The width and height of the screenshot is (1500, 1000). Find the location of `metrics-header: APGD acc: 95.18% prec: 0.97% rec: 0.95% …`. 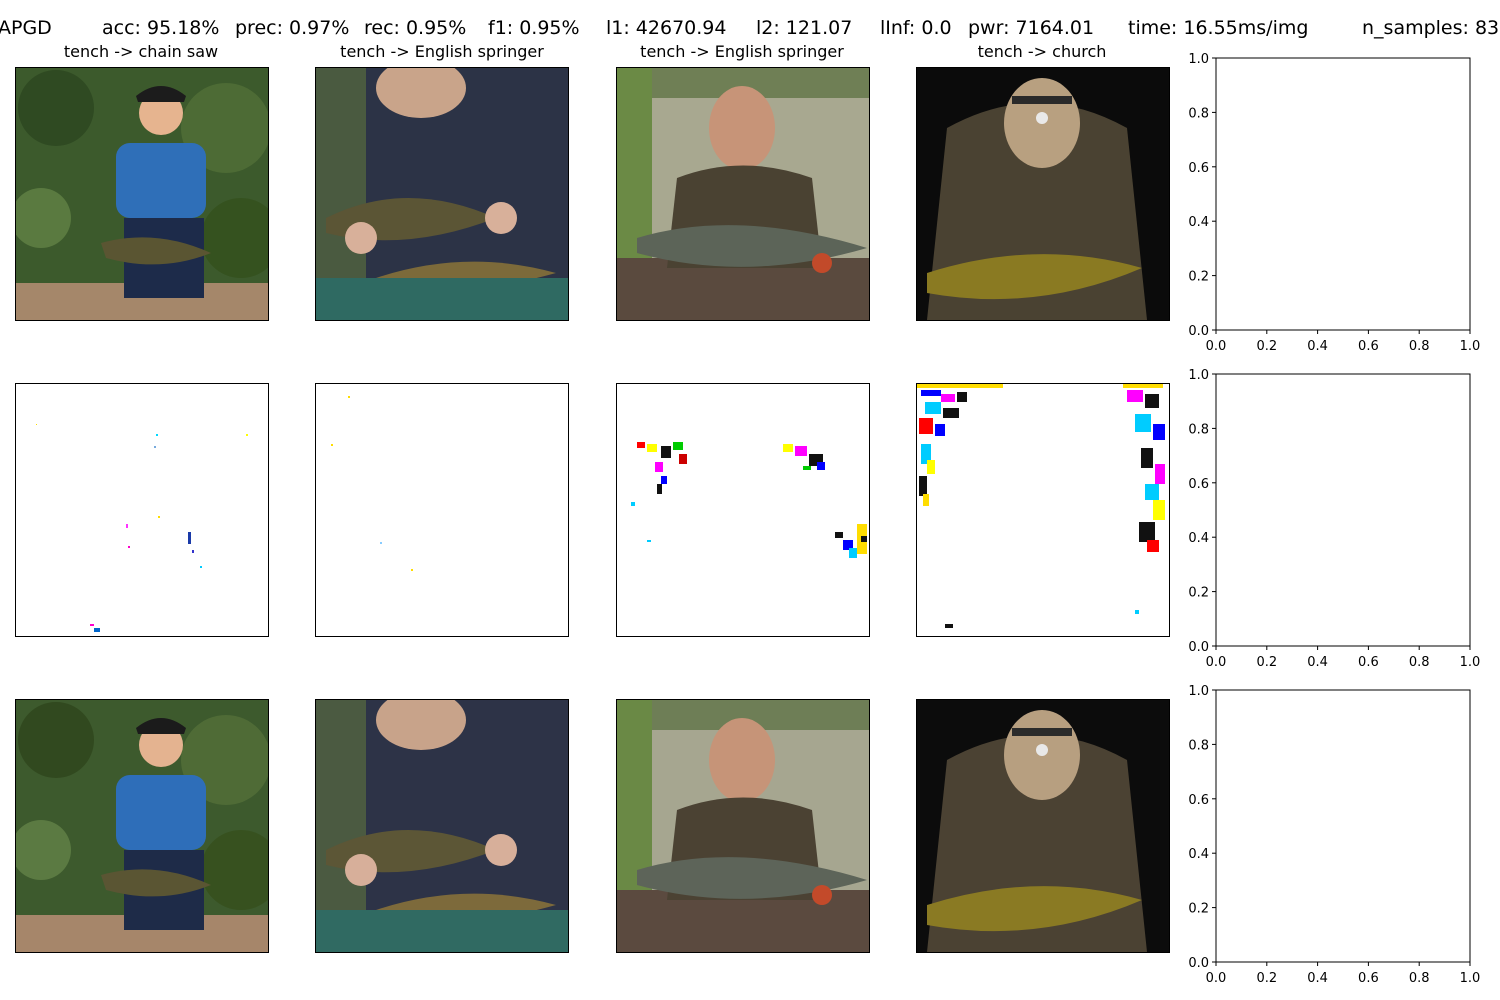

metrics-header: APGD acc: 95.18% prec: 0.97% rec: 0.95% … is located at coordinates (750, 28).